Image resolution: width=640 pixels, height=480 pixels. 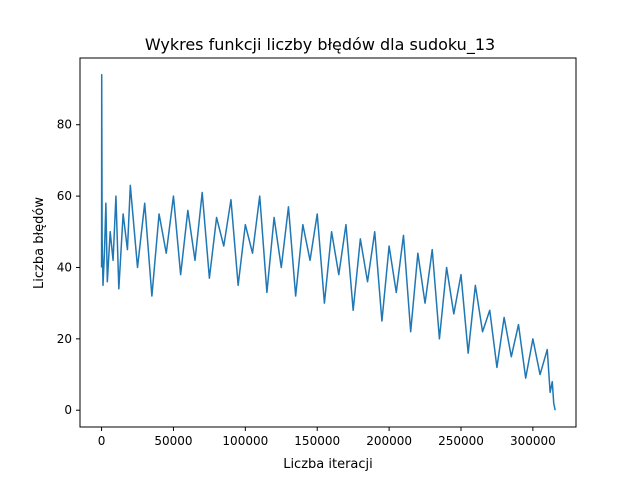 What do you see at coordinates (173, 441) in the screenshot?
I see `x-tick-label: 50000` at bounding box center [173, 441].